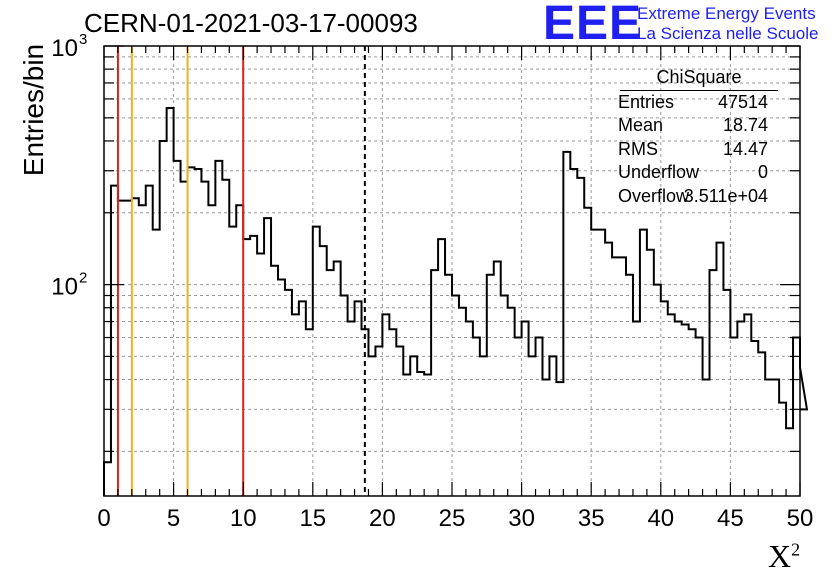 This screenshot has height=575, width=836. Describe the element at coordinates (243, 518) in the screenshot. I see `x-tick-label: 10` at that location.